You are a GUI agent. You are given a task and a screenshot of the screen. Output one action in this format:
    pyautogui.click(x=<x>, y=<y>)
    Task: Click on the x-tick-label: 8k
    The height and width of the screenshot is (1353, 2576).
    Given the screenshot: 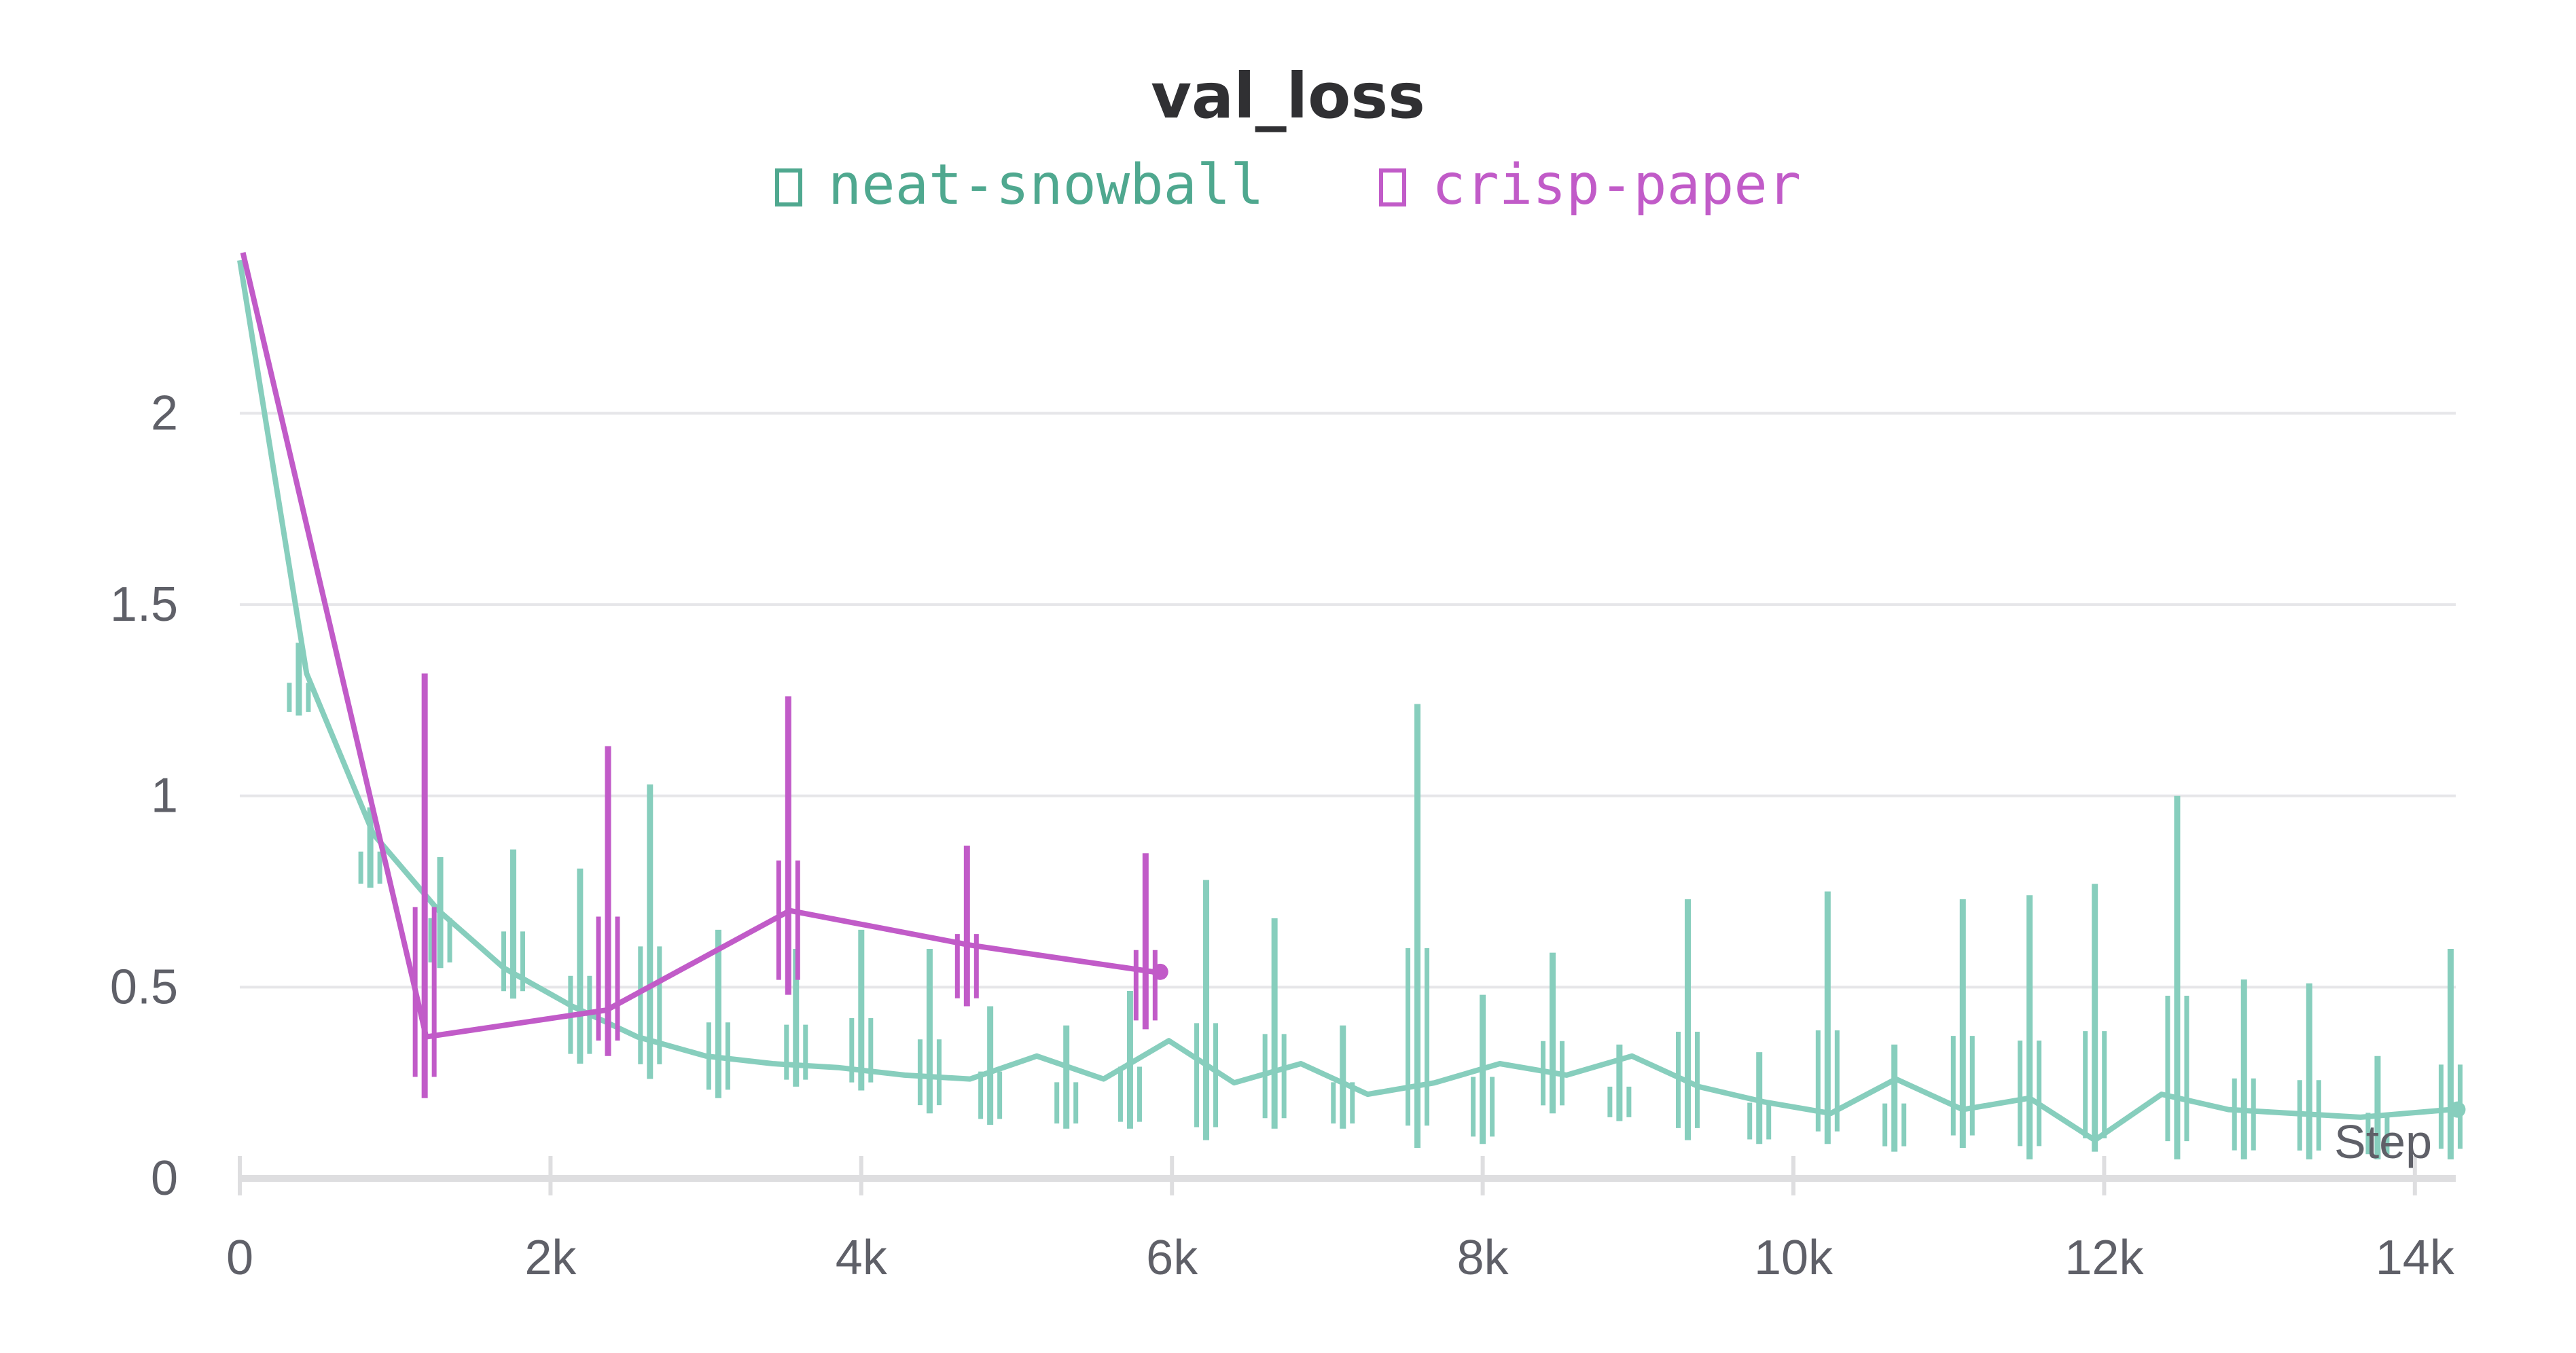 What is the action you would take?
    pyautogui.click(x=1483, y=1258)
    